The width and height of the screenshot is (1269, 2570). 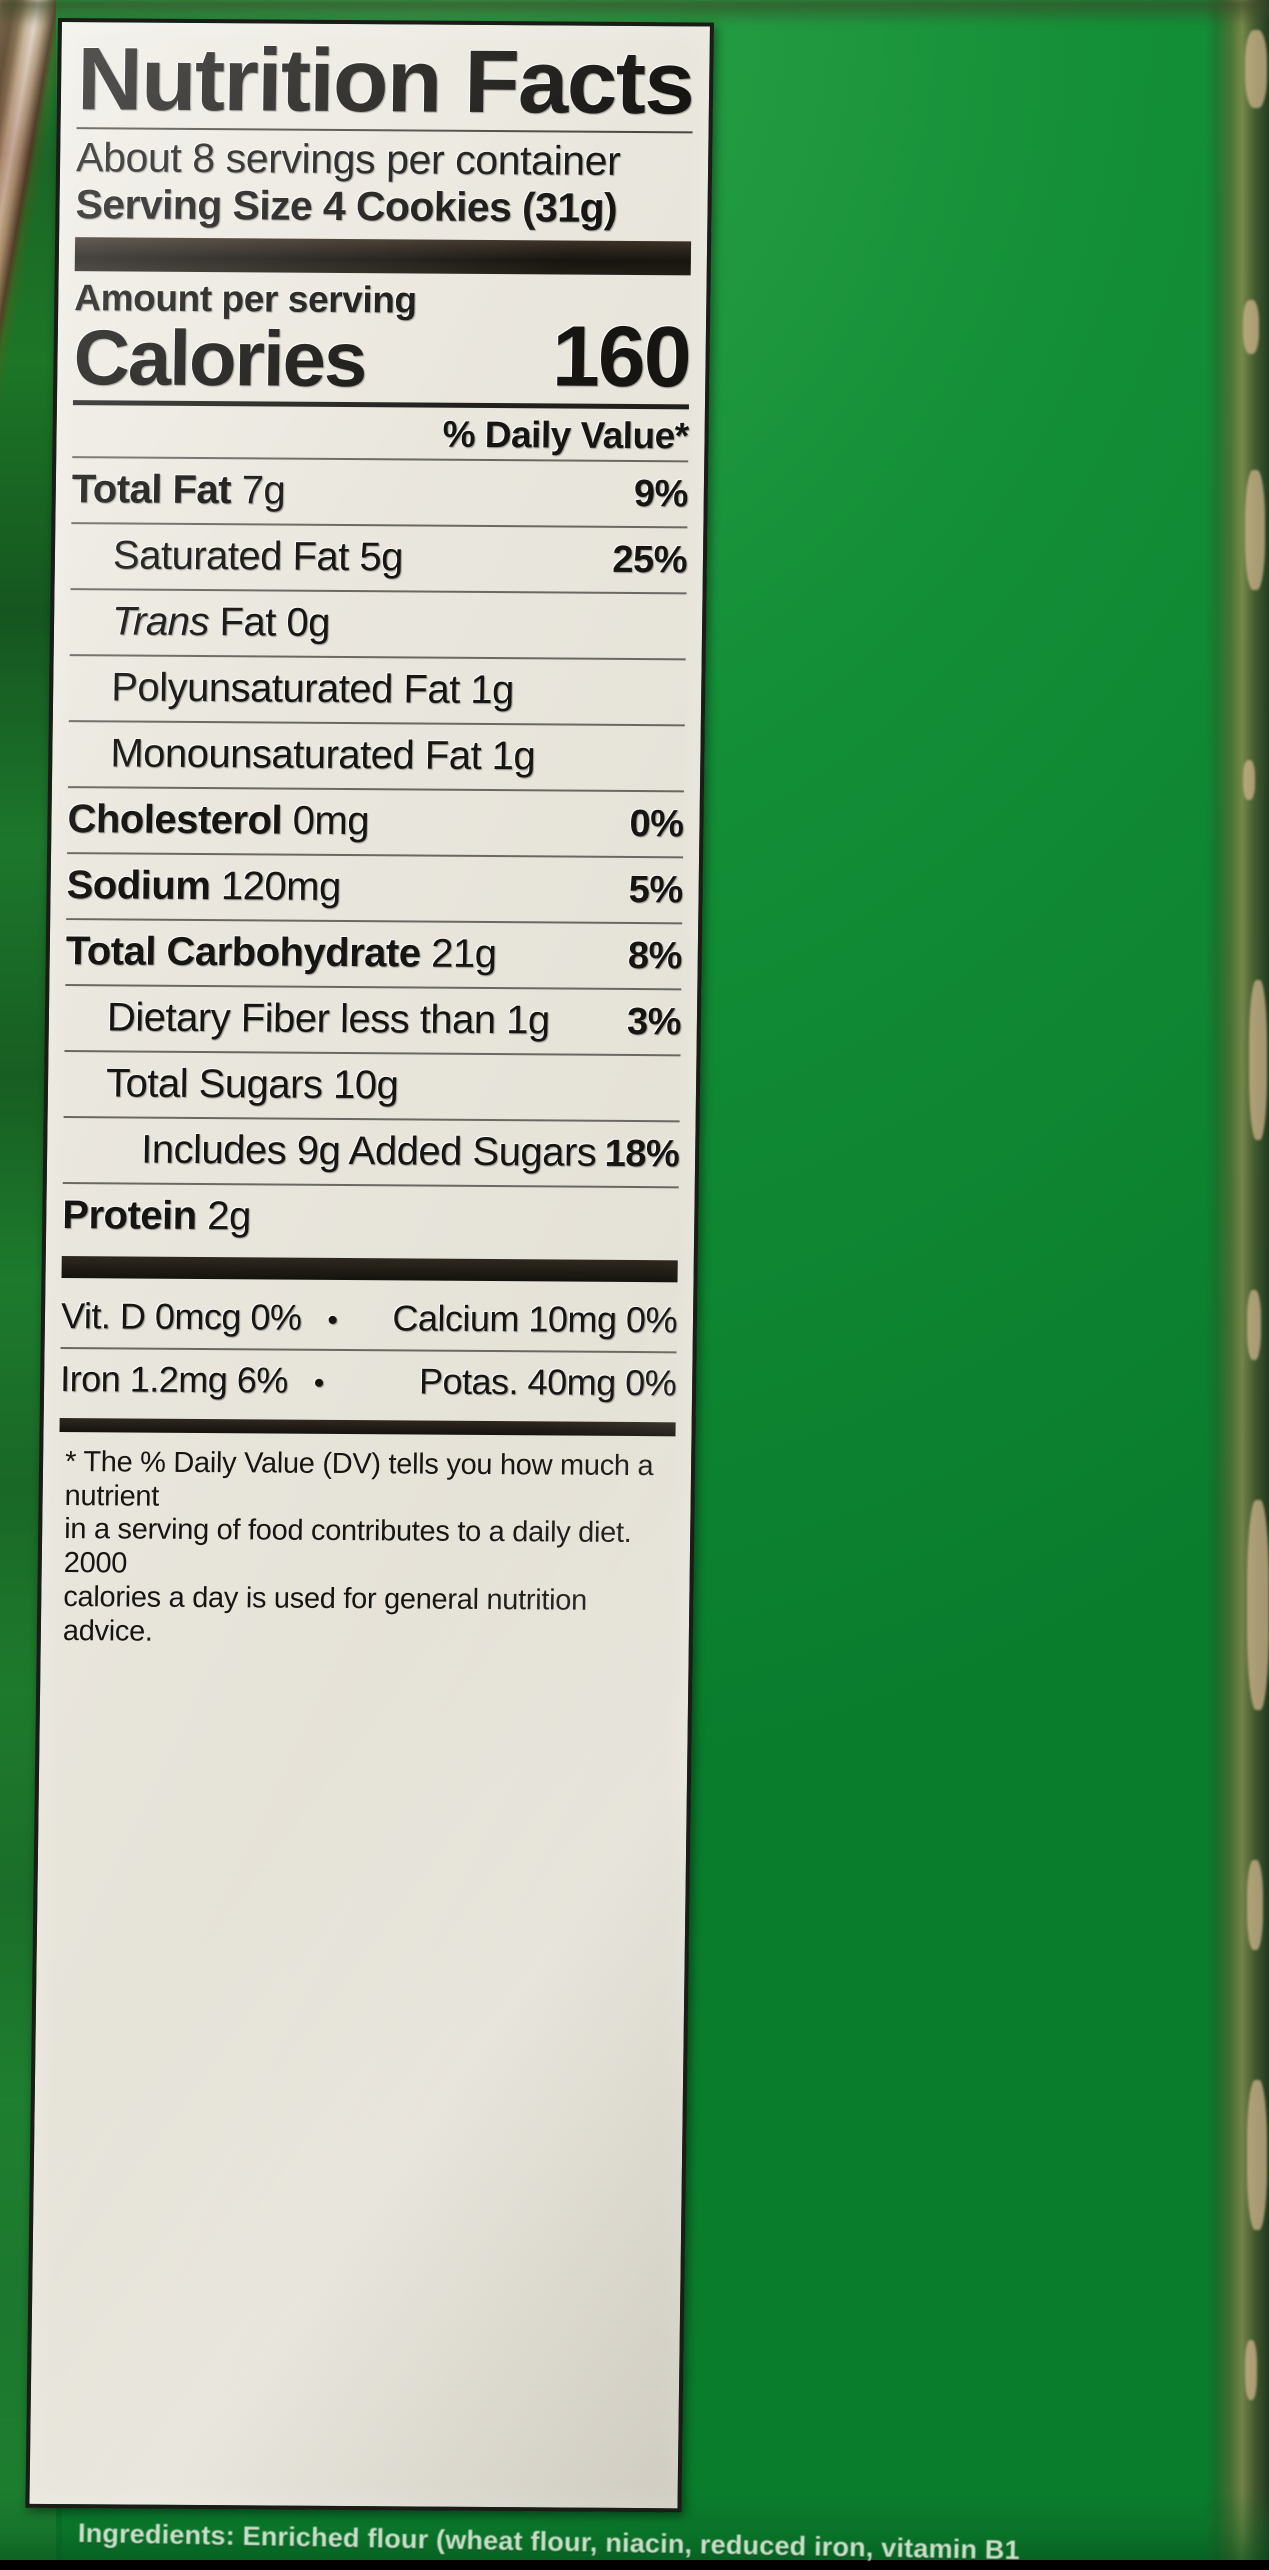 I want to click on nutrient-name-amount: Cholesterol 0mg, so click(x=218, y=820).